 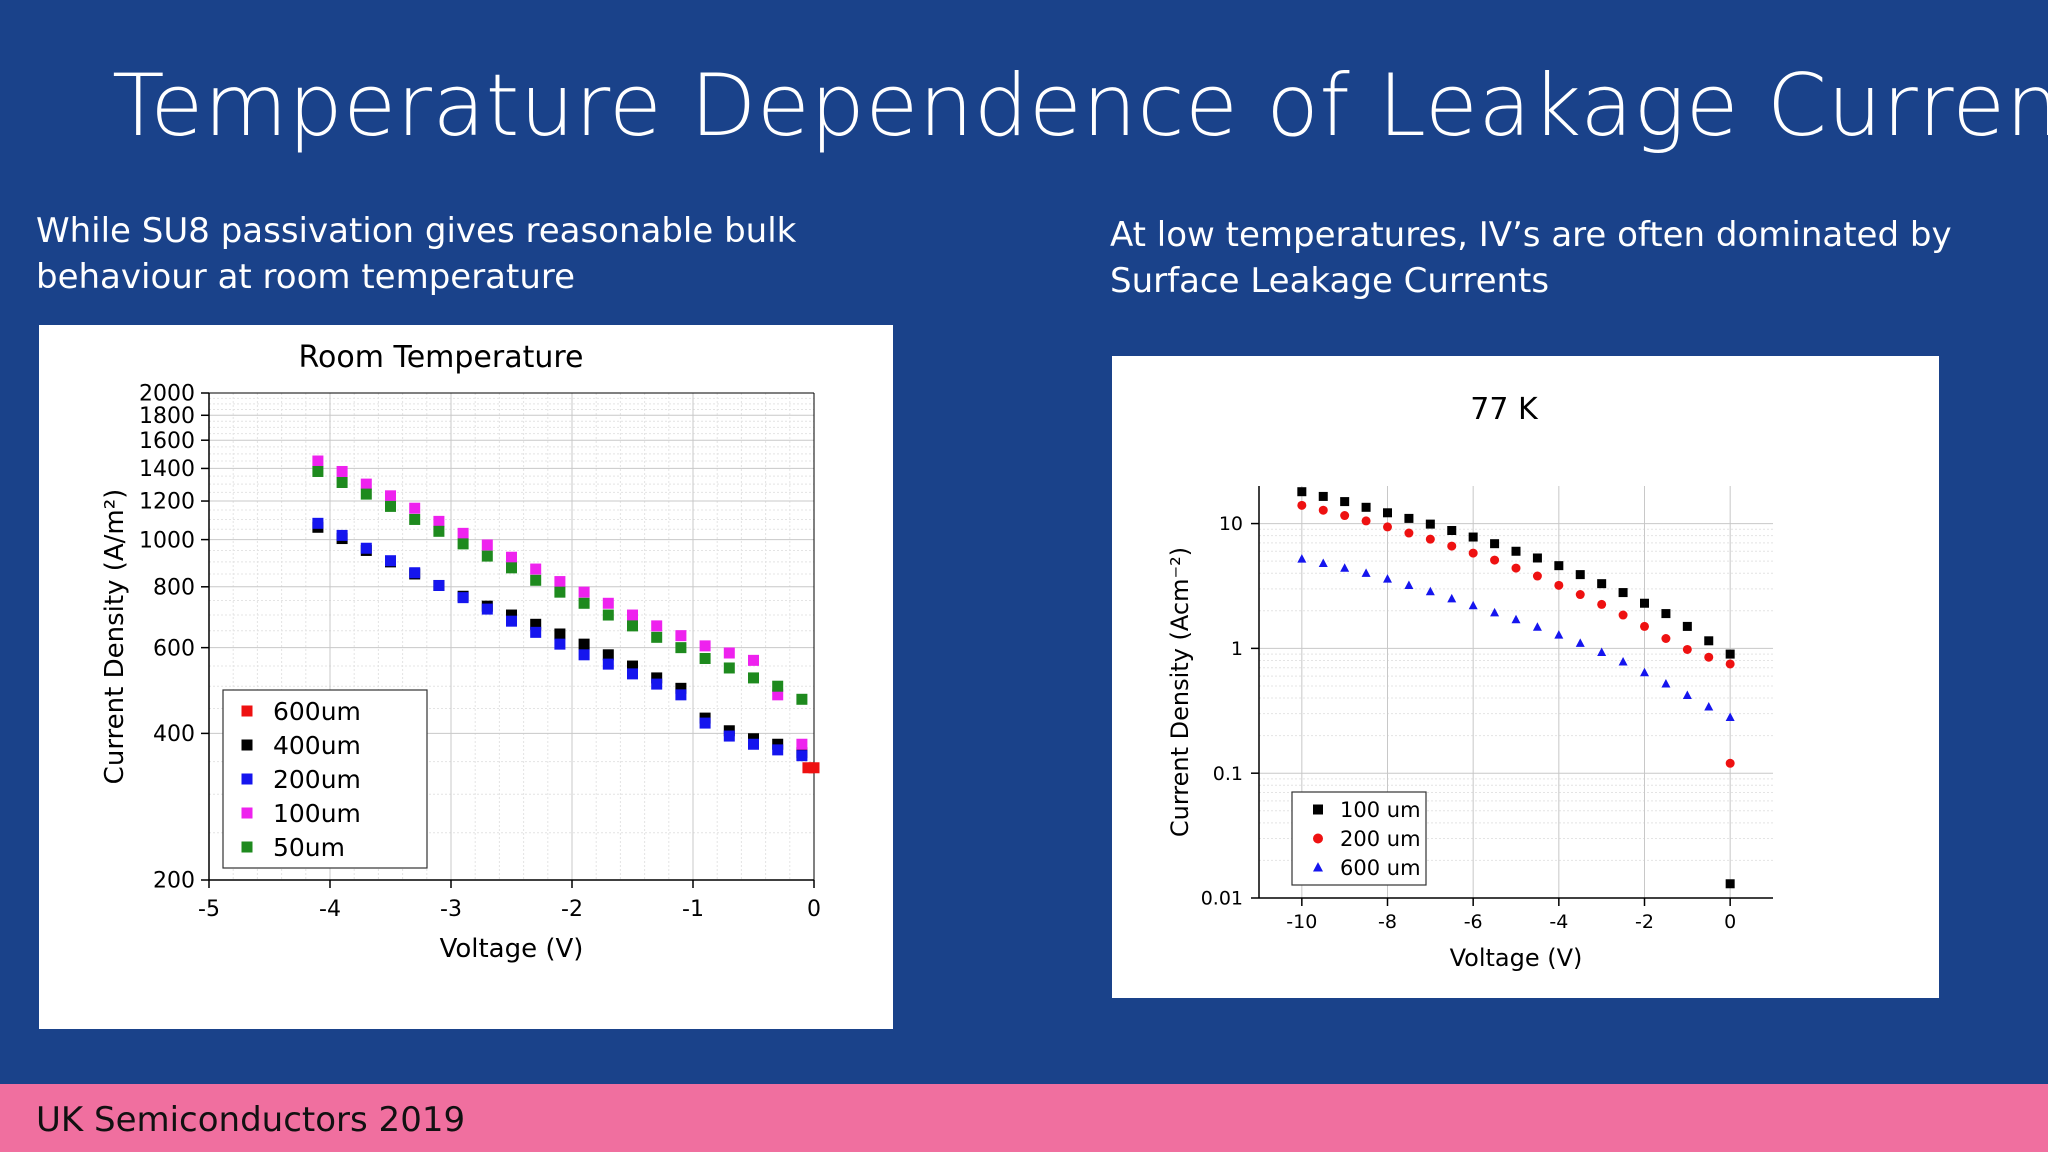 What do you see at coordinates (247, 813) in the screenshot?
I see `legend-marker-100um` at bounding box center [247, 813].